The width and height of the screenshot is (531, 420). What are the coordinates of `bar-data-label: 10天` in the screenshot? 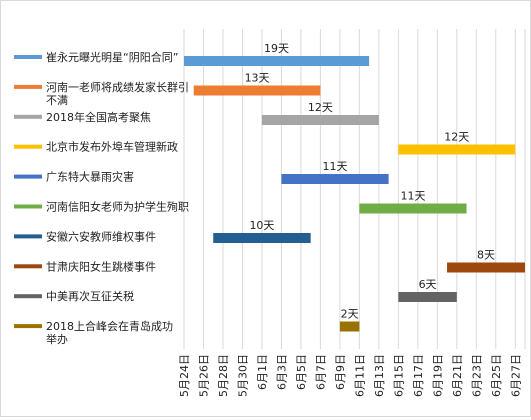 It's located at (261, 225).